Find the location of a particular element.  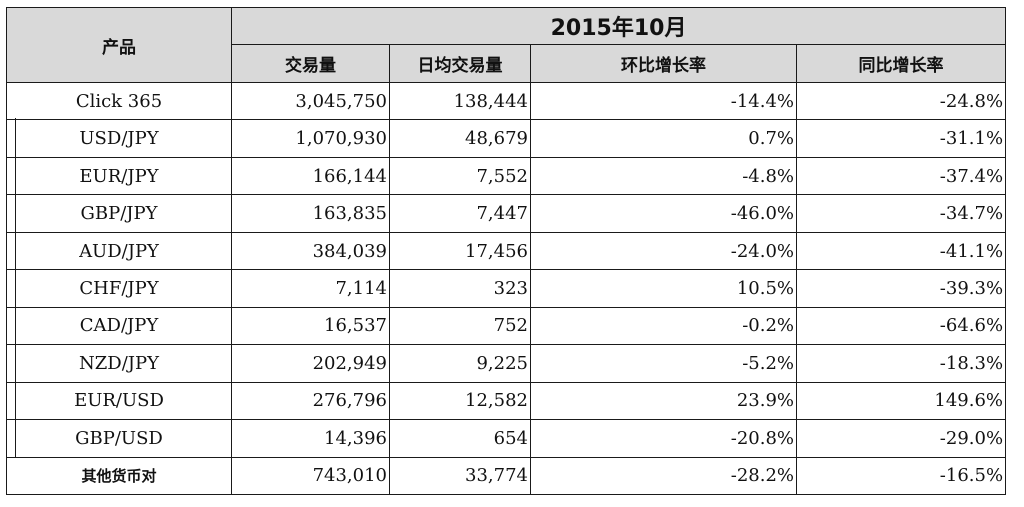

yoy-growth-cell: -16.5% is located at coordinates (901, 476).